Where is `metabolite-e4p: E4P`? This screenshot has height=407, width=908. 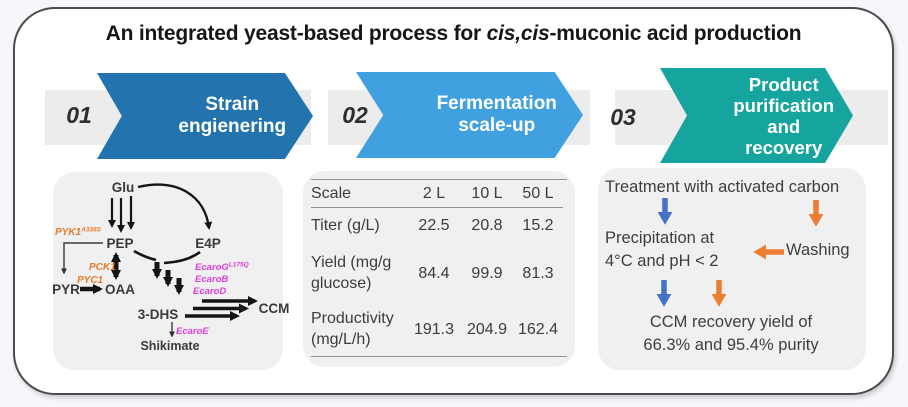
metabolite-e4p: E4P is located at coordinates (208, 243).